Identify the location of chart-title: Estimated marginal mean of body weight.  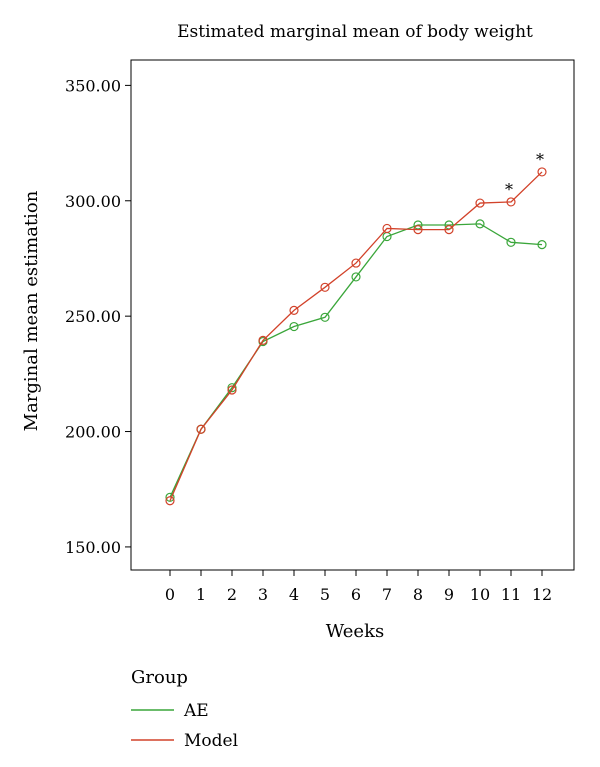
(355, 32).